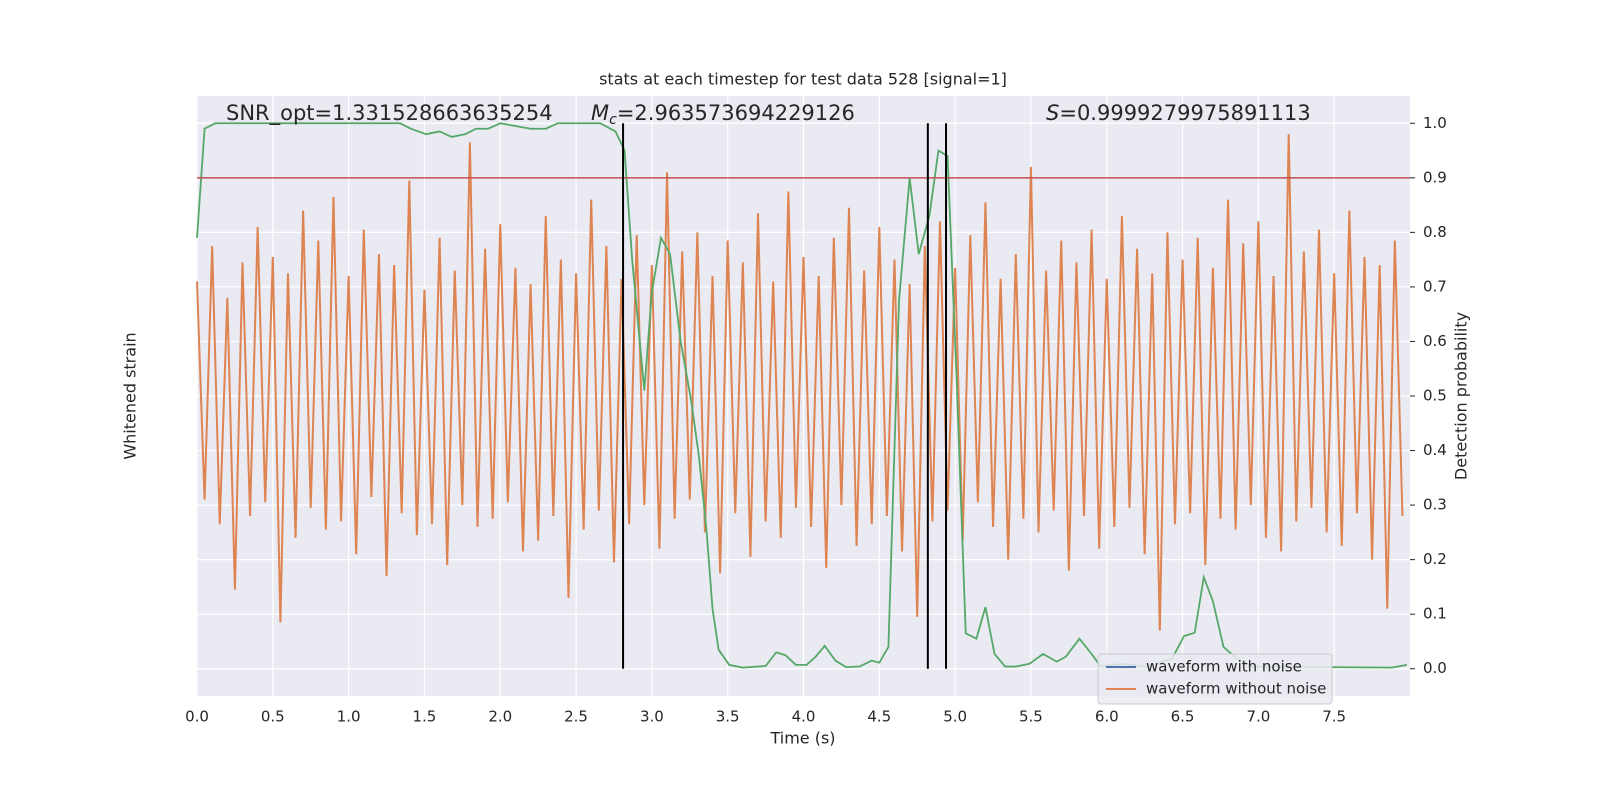  What do you see at coordinates (1258, 717) in the screenshot?
I see `x-tick-label: 7.0` at bounding box center [1258, 717].